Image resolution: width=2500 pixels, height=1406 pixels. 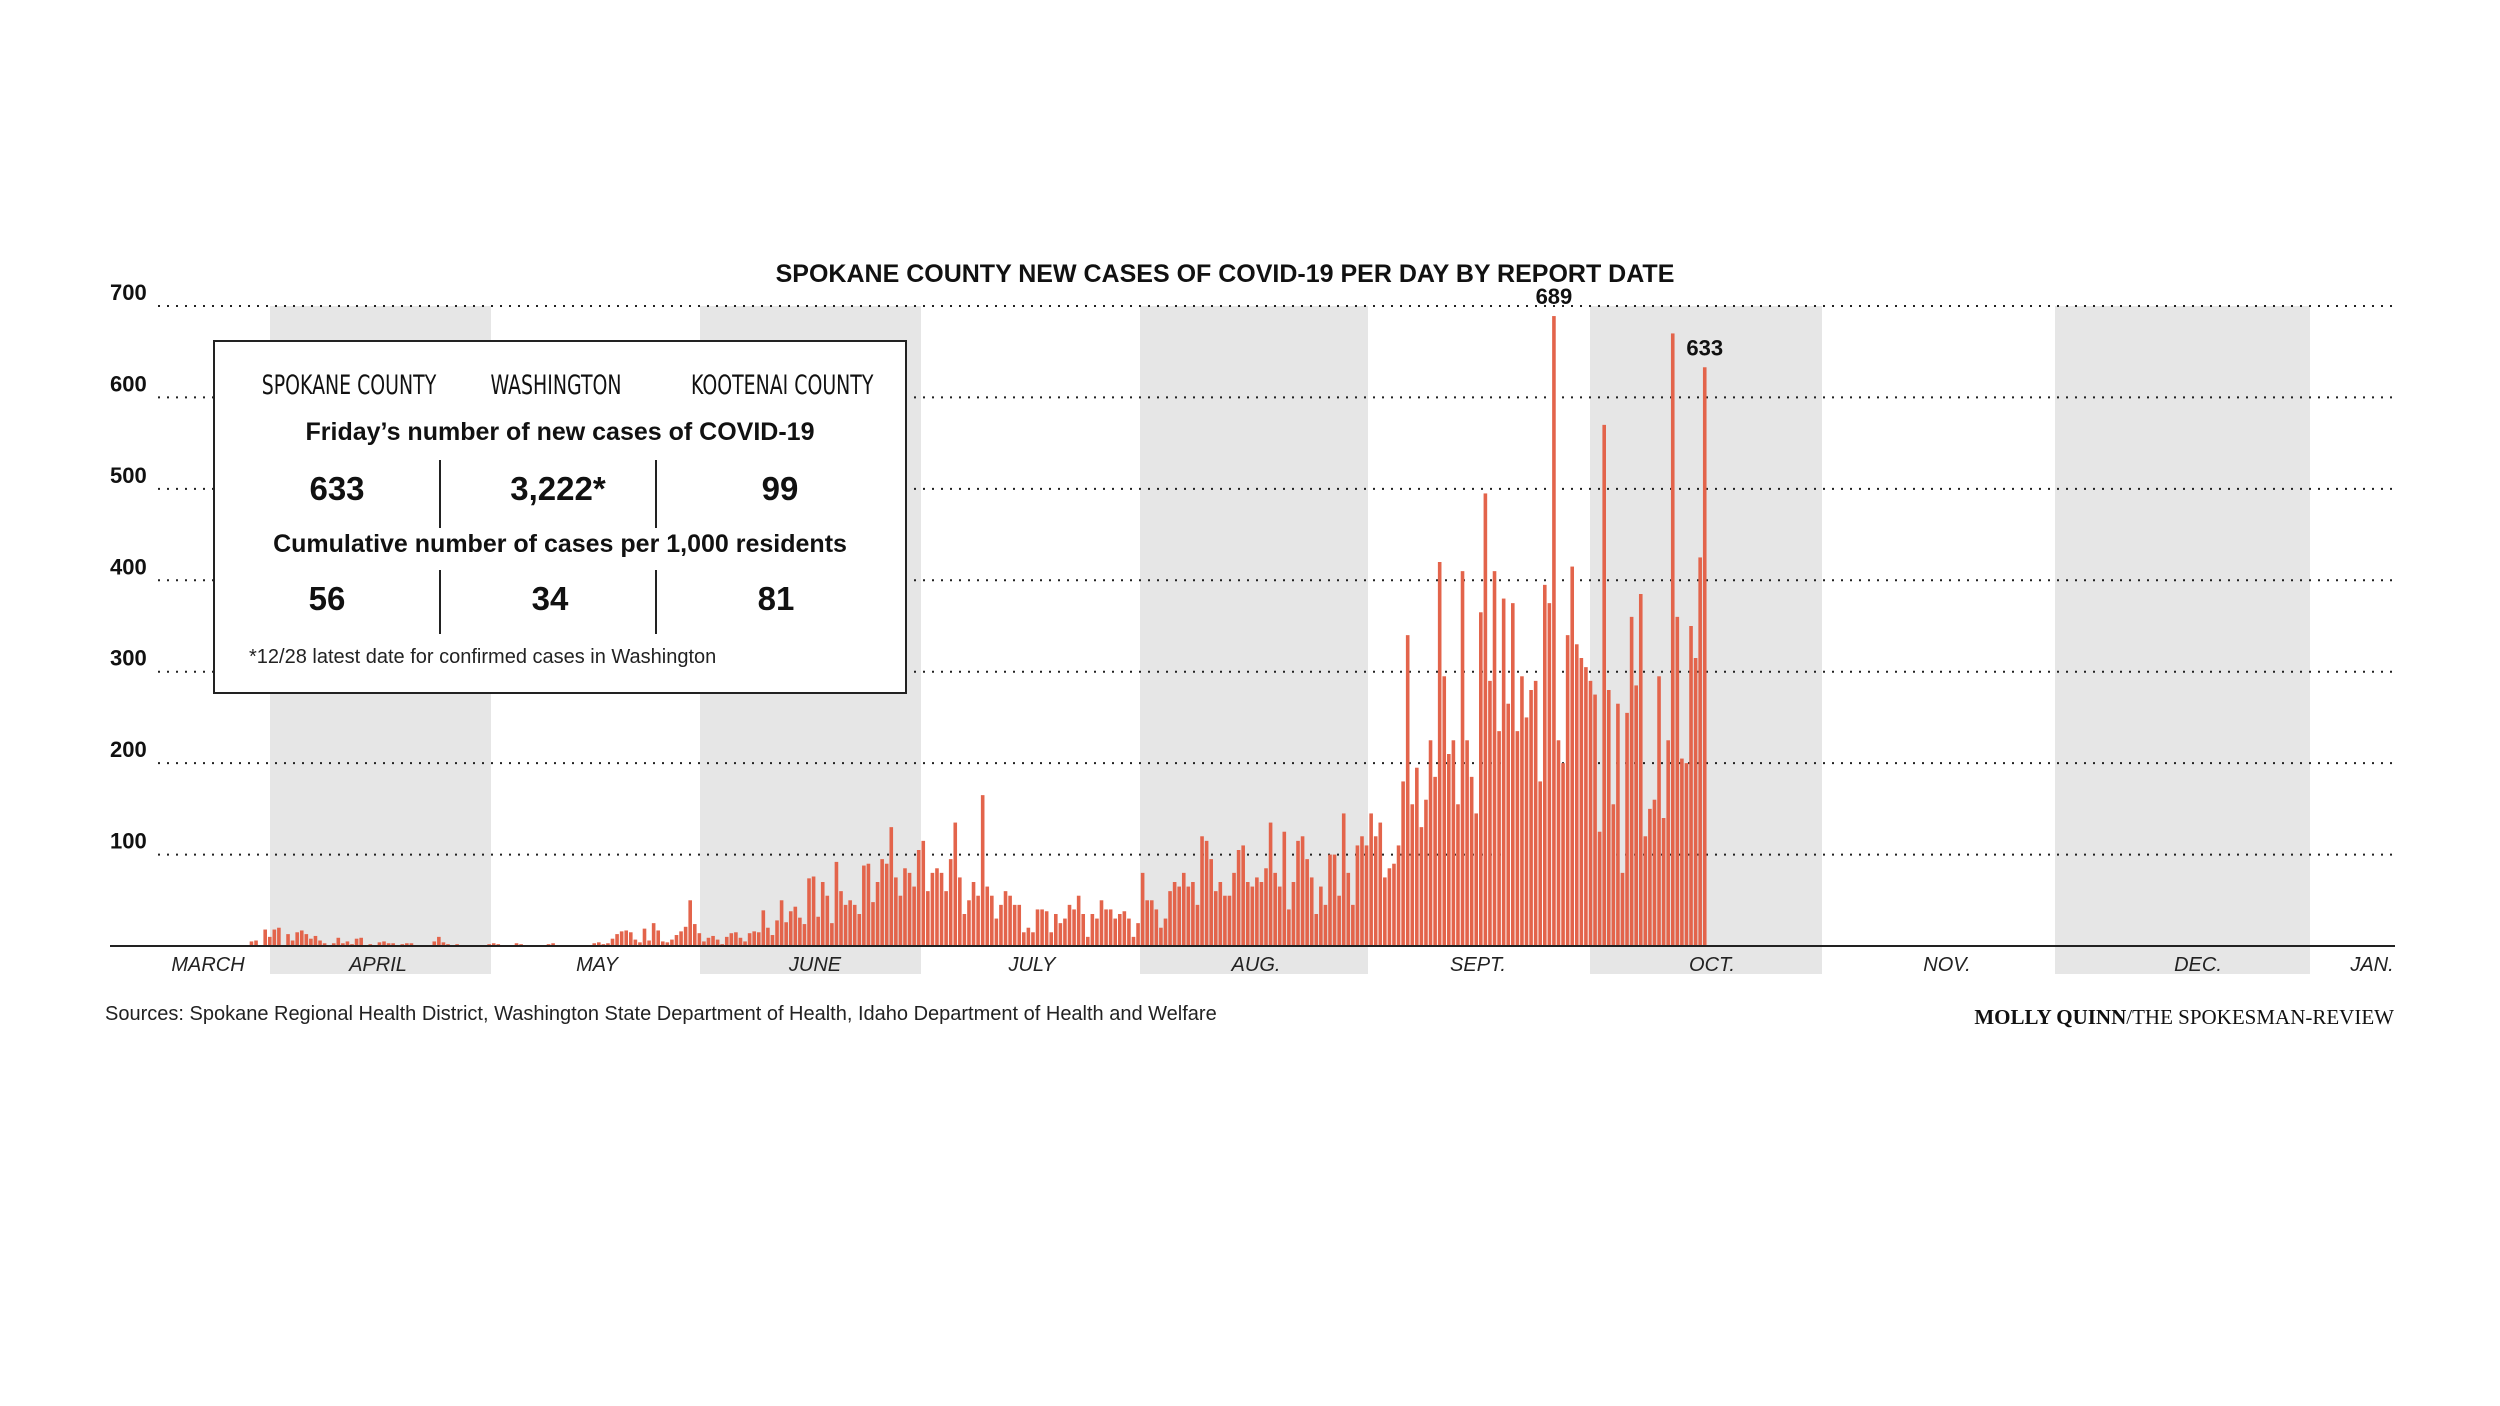 What do you see at coordinates (2371, 965) in the screenshot?
I see `x-tick-label: JAN.` at bounding box center [2371, 965].